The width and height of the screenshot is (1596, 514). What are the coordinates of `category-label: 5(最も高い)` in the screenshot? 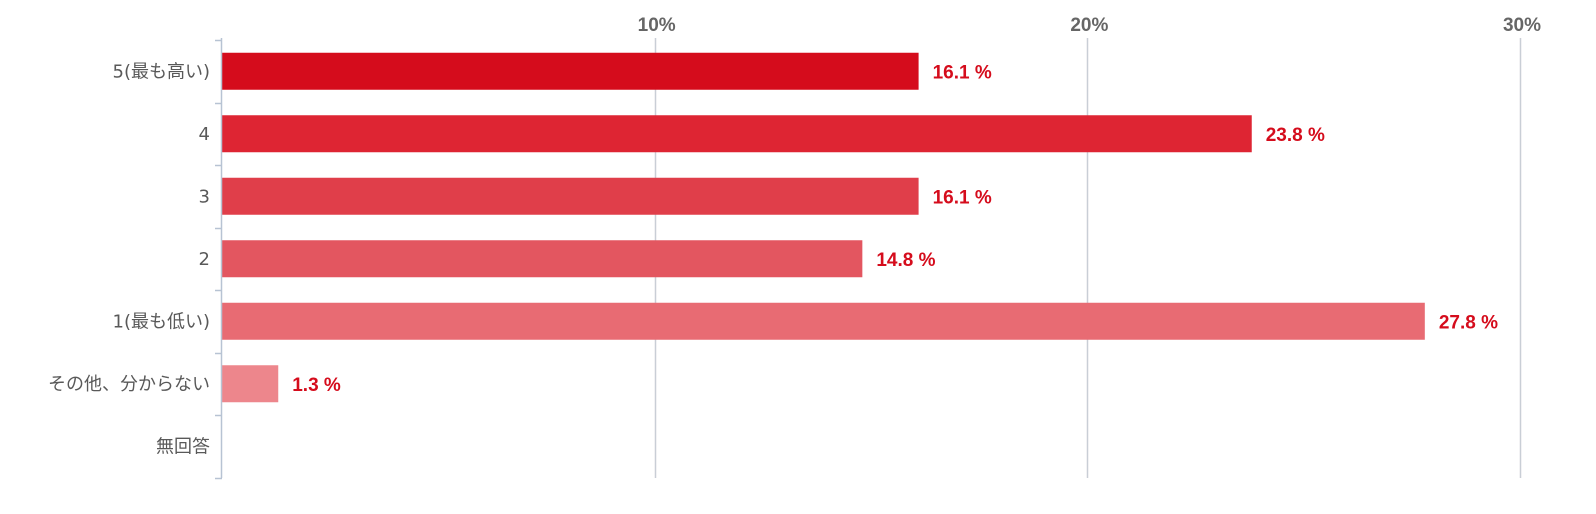 It's located at (162, 71).